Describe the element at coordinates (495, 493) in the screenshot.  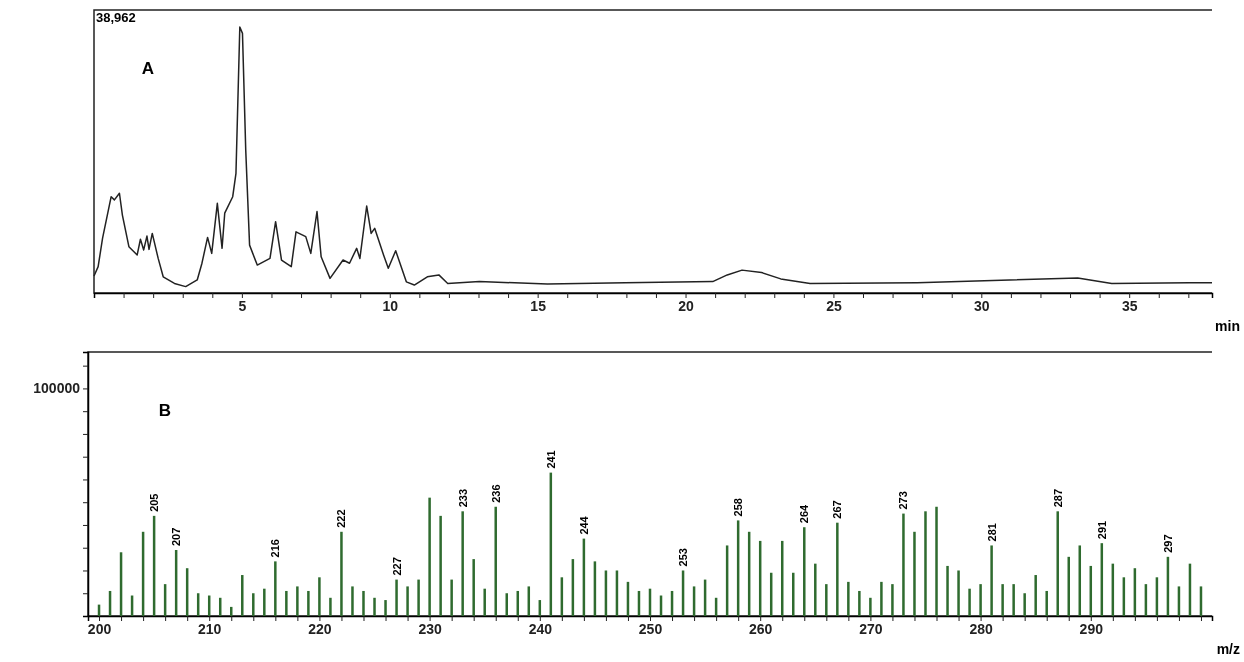
I see `annotation: 236` at that location.